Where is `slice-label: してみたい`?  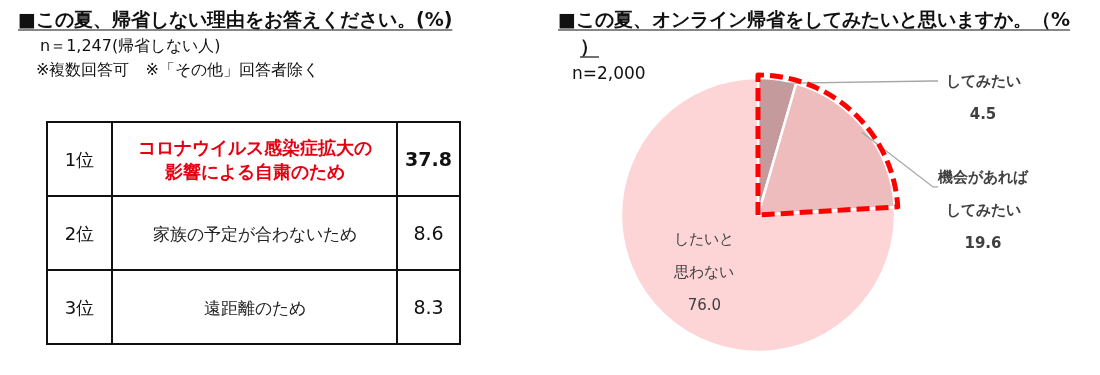 slice-label: してみたい is located at coordinates (983, 81).